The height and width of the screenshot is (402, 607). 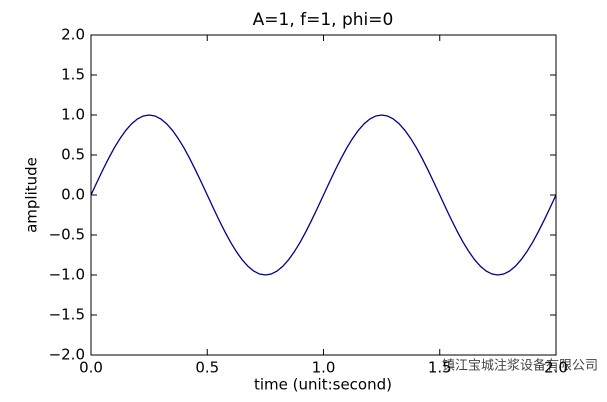 I want to click on y-tick-label: 0.0, so click(x=73, y=195).